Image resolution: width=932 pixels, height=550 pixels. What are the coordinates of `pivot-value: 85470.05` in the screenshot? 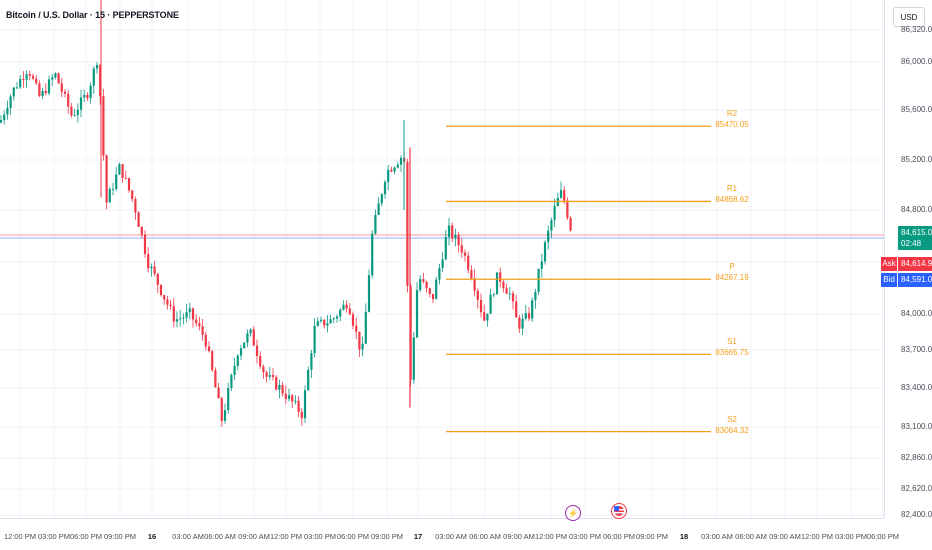 It's located at (732, 125).